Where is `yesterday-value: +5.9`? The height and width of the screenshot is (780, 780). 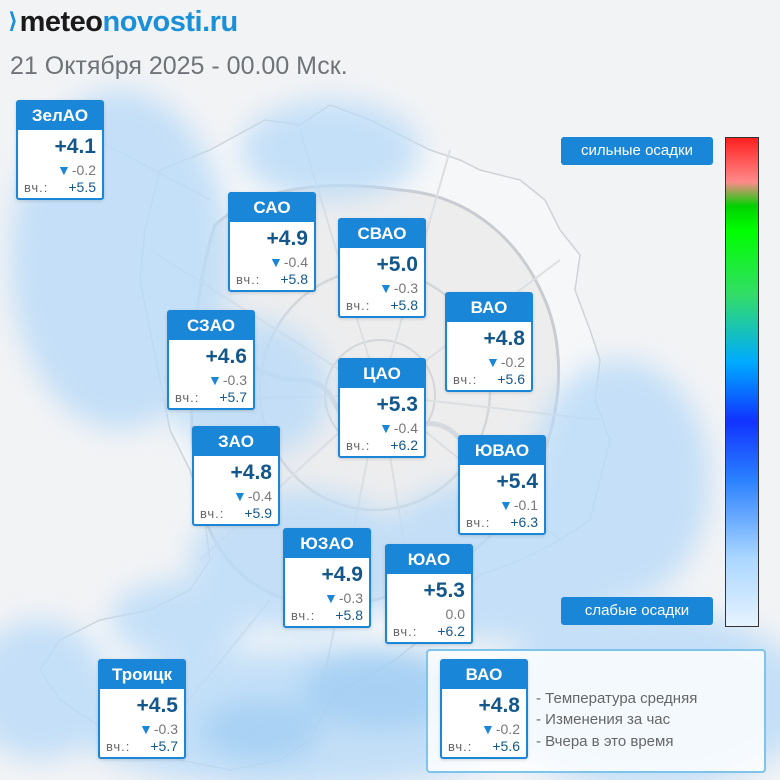
yesterday-value: +5.9 is located at coordinates (258, 513).